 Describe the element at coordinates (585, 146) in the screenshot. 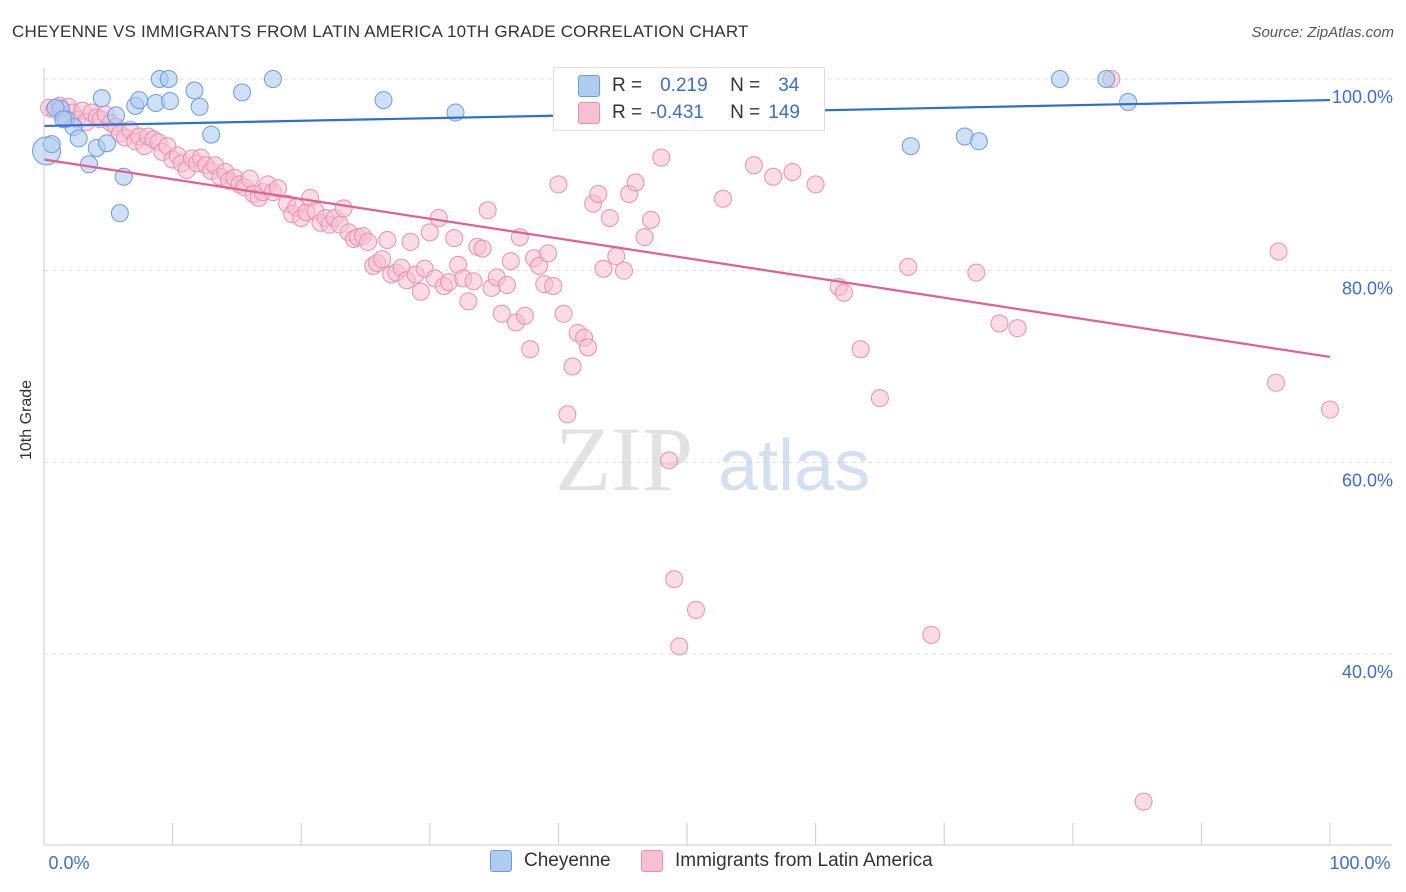

I see `blue-points` at that location.